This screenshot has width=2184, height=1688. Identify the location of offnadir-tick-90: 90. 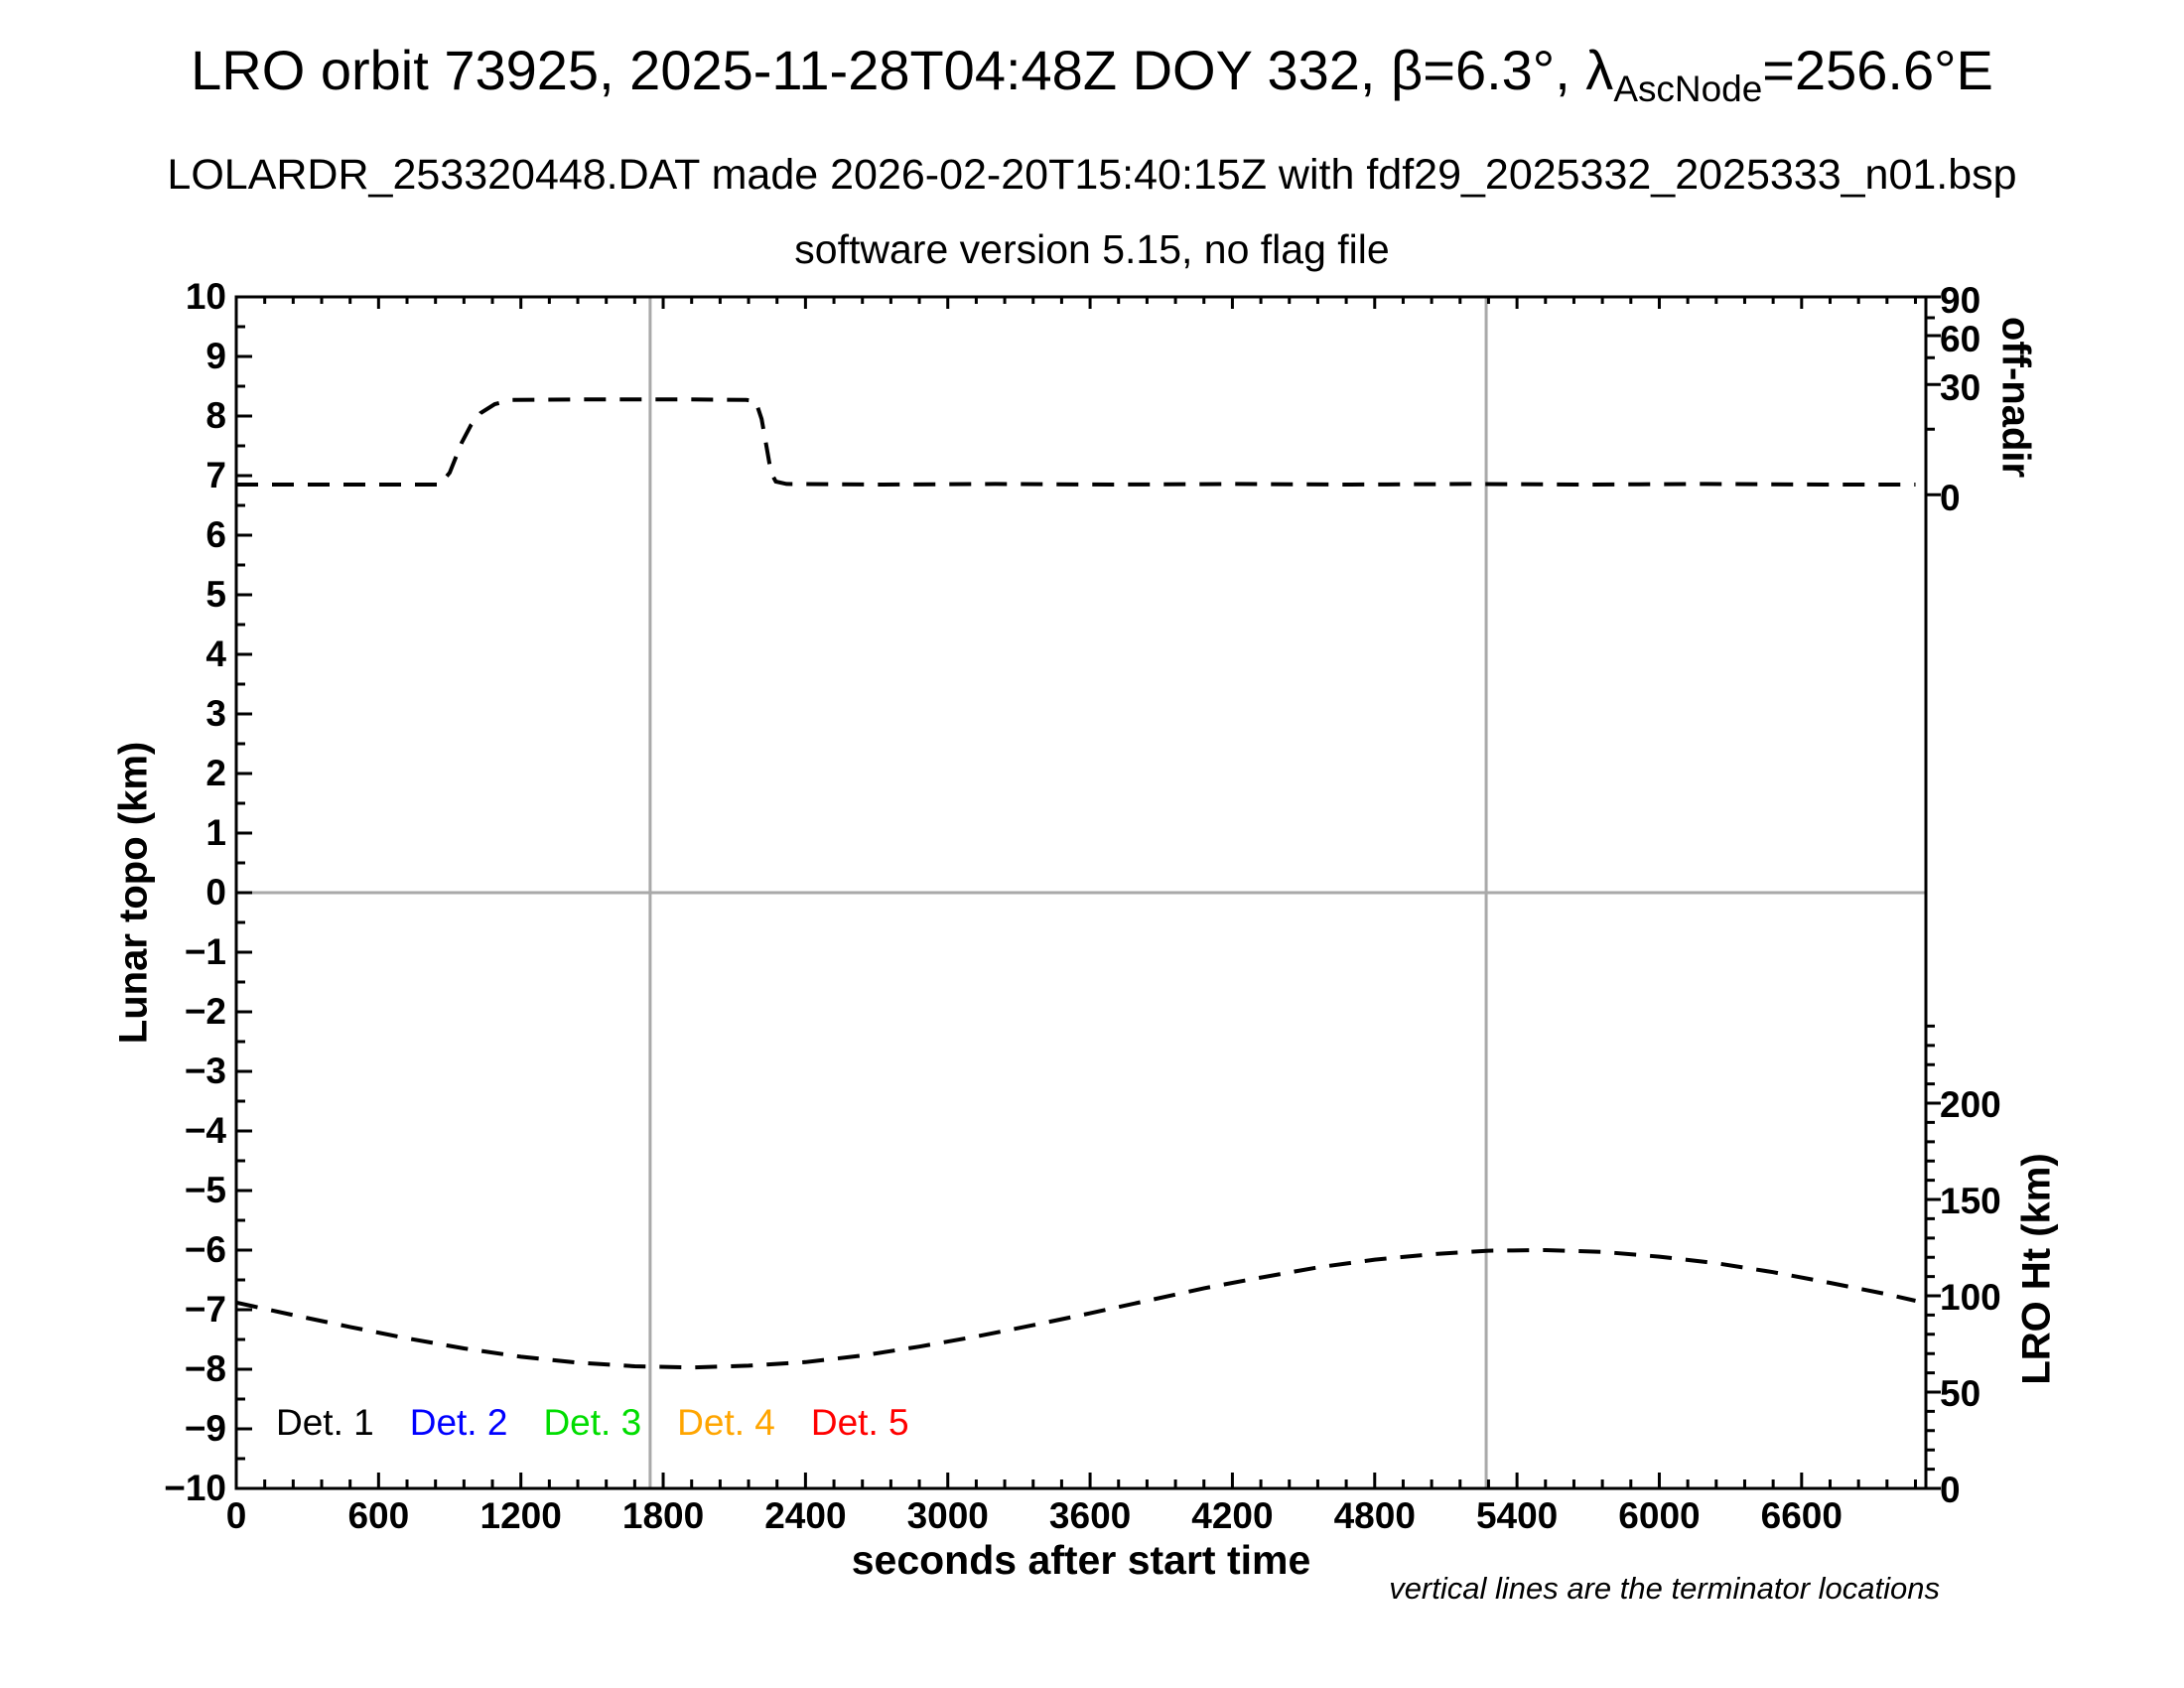
(1960, 300).